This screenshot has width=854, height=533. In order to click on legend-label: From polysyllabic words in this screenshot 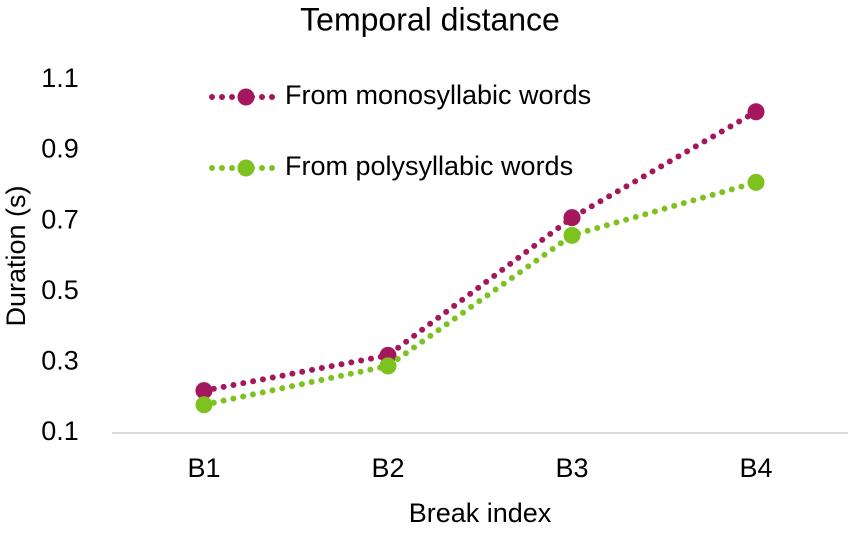, I will do `click(429, 166)`.